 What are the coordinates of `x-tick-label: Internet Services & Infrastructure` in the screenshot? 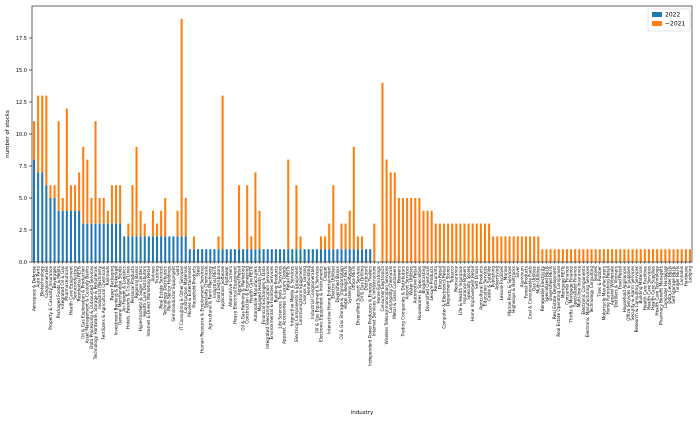 It's located at (374, 301).